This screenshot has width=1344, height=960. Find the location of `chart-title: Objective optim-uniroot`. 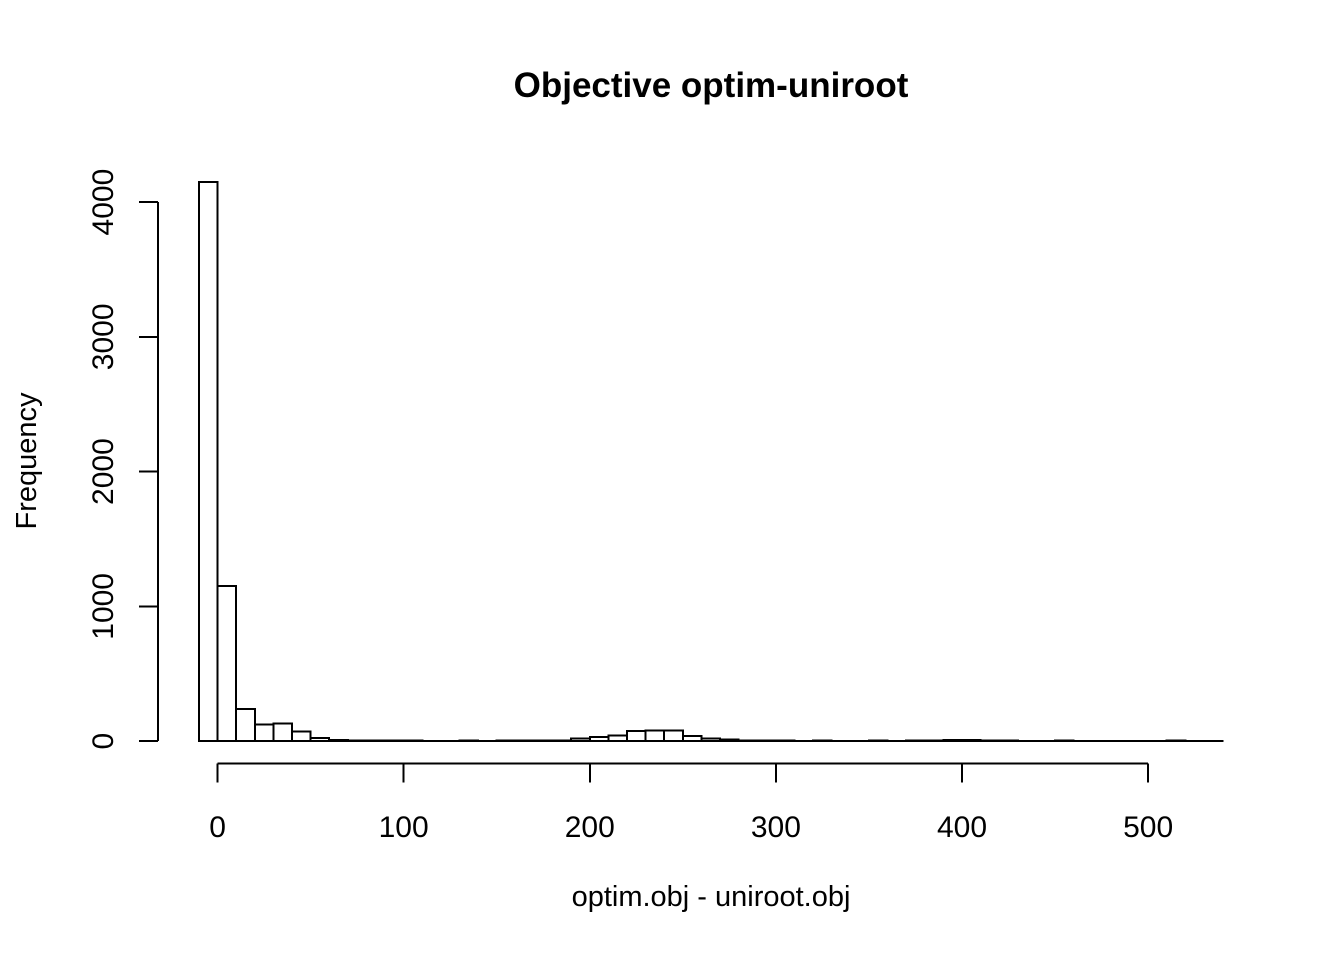

chart-title: Objective optim-uniroot is located at coordinates (711, 85).